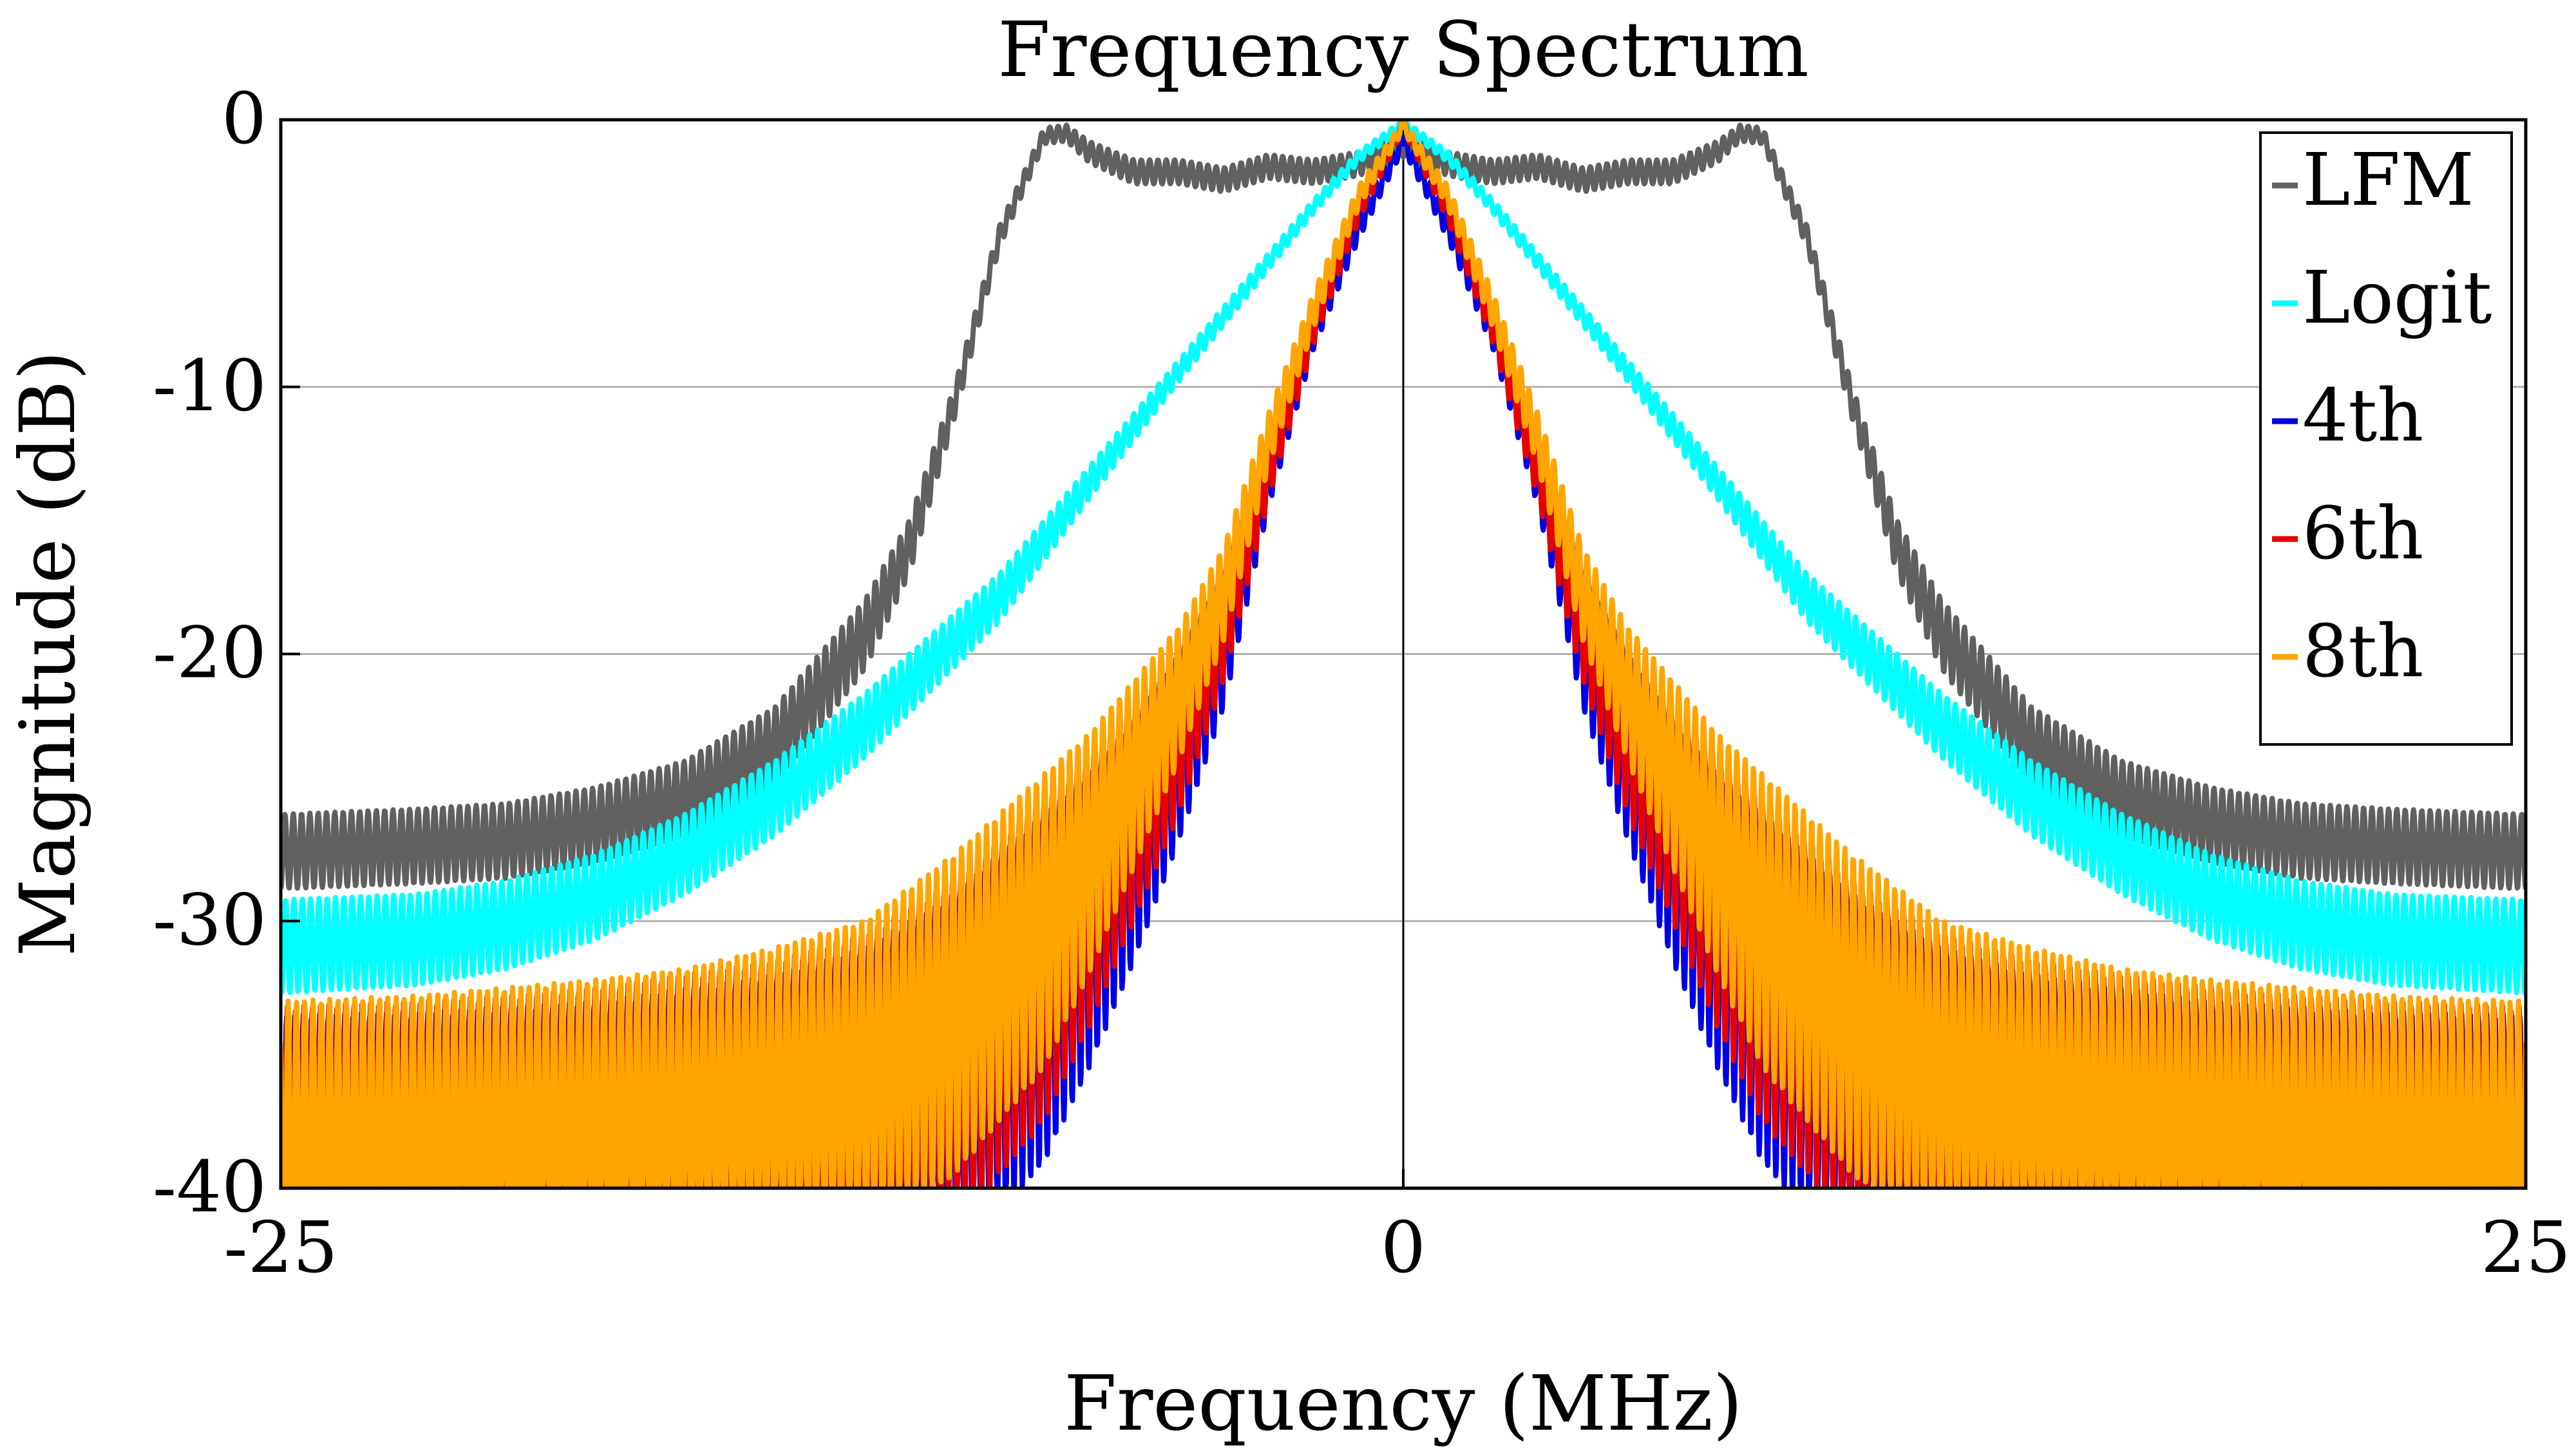  Describe the element at coordinates (1403, 1247) in the screenshot. I see `x-tick-label: 0` at that location.